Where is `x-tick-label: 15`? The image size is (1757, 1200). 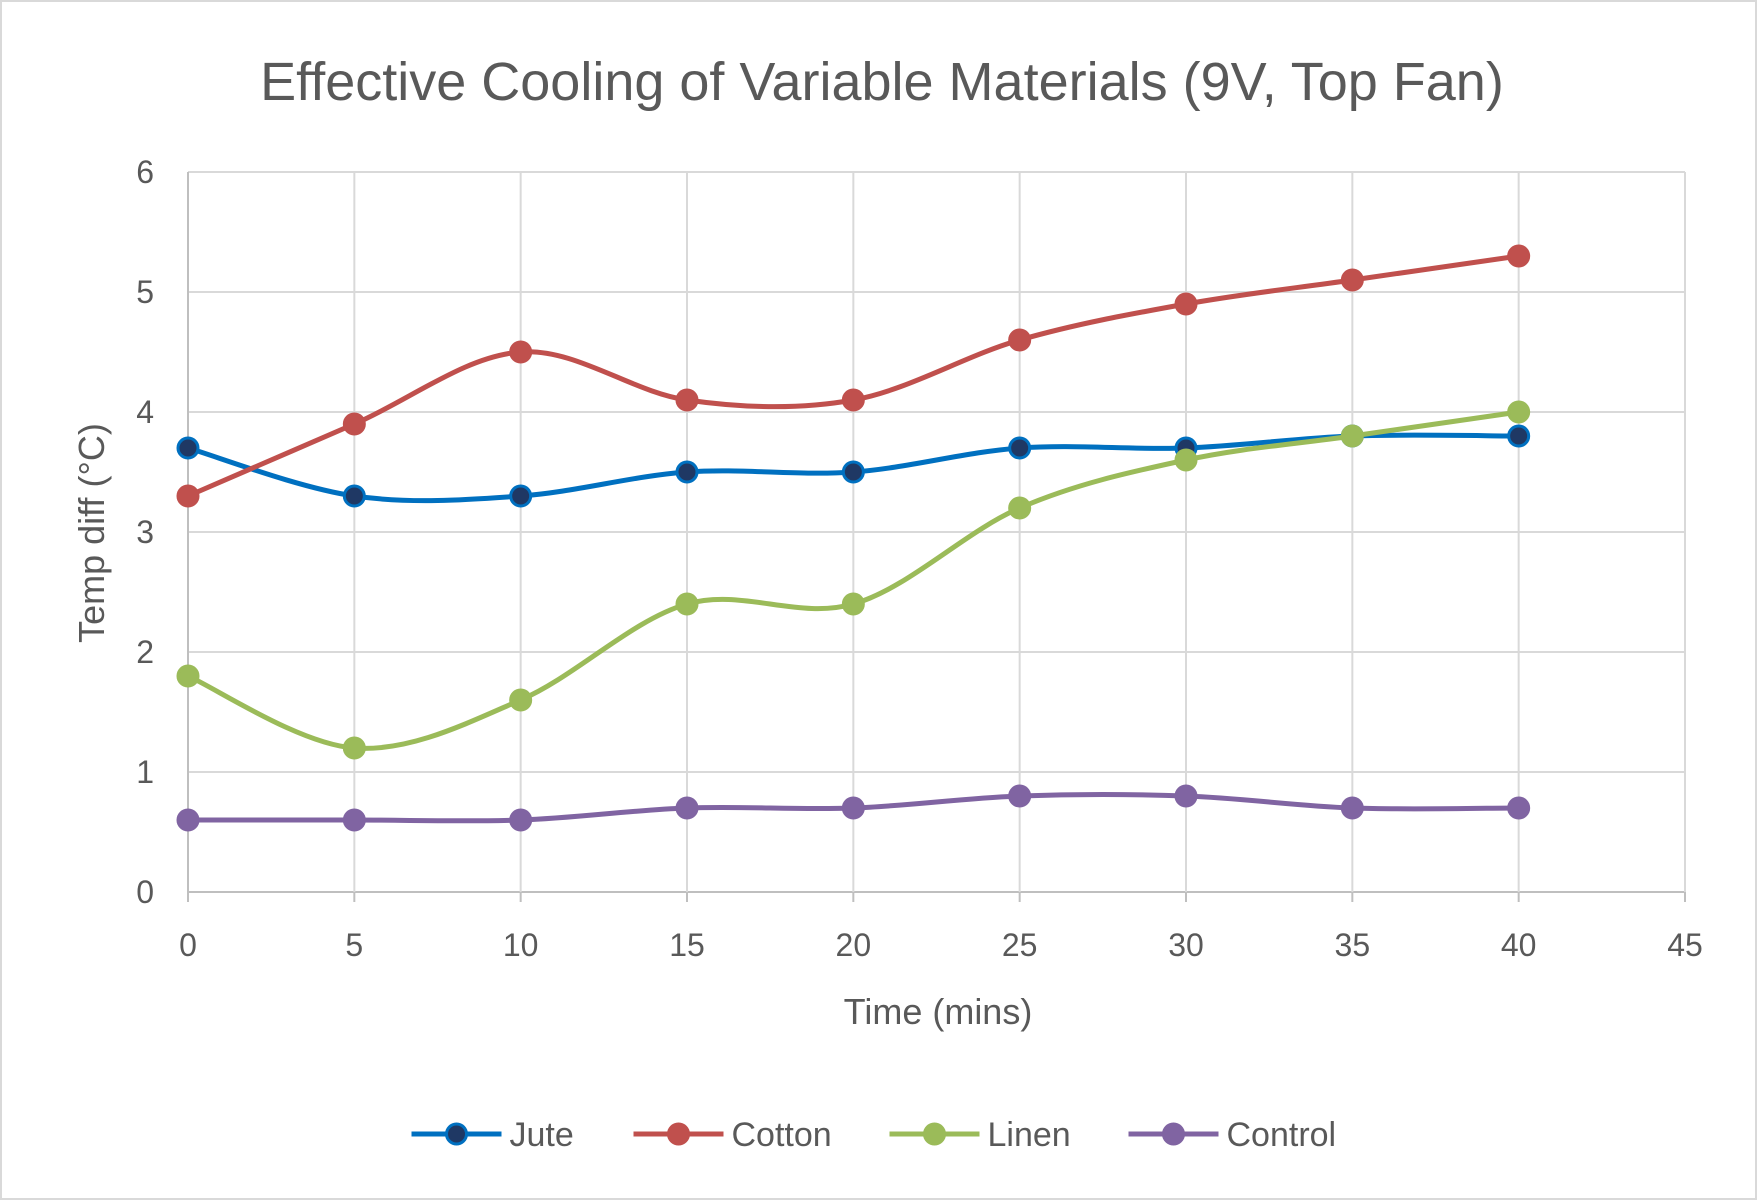
x-tick-label: 15 is located at coordinates (687, 945).